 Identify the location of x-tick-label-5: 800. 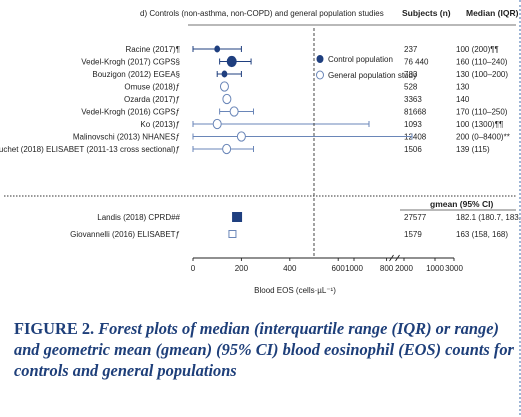
(387, 268).